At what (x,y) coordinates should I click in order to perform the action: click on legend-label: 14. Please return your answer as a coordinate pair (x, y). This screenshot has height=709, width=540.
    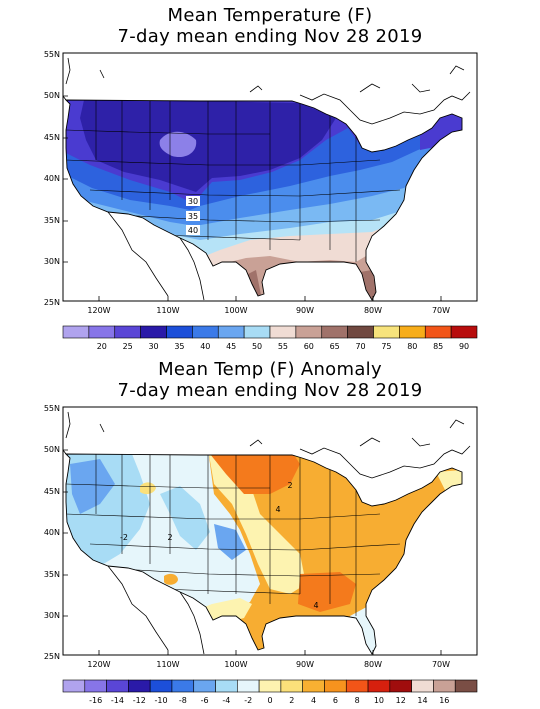
    Looking at the image, I should click on (422, 700).